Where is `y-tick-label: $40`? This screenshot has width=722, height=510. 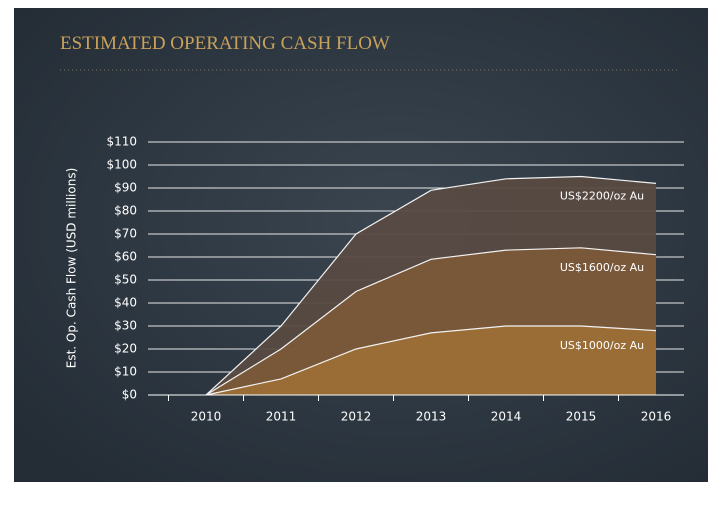
y-tick-label: $40 is located at coordinates (125, 303).